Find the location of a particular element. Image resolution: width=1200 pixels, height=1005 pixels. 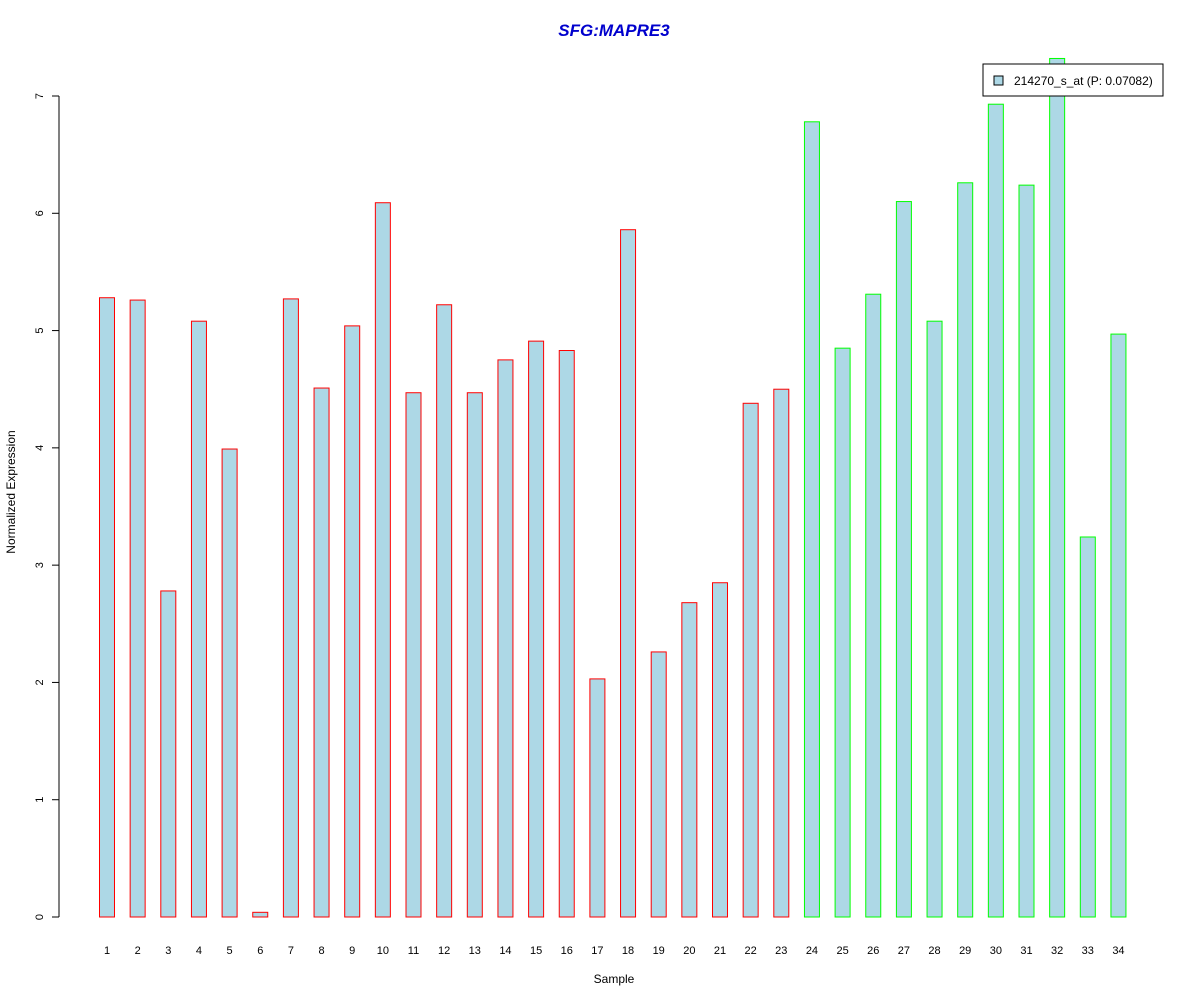

y-tick-label: 3 is located at coordinates (40, 565).